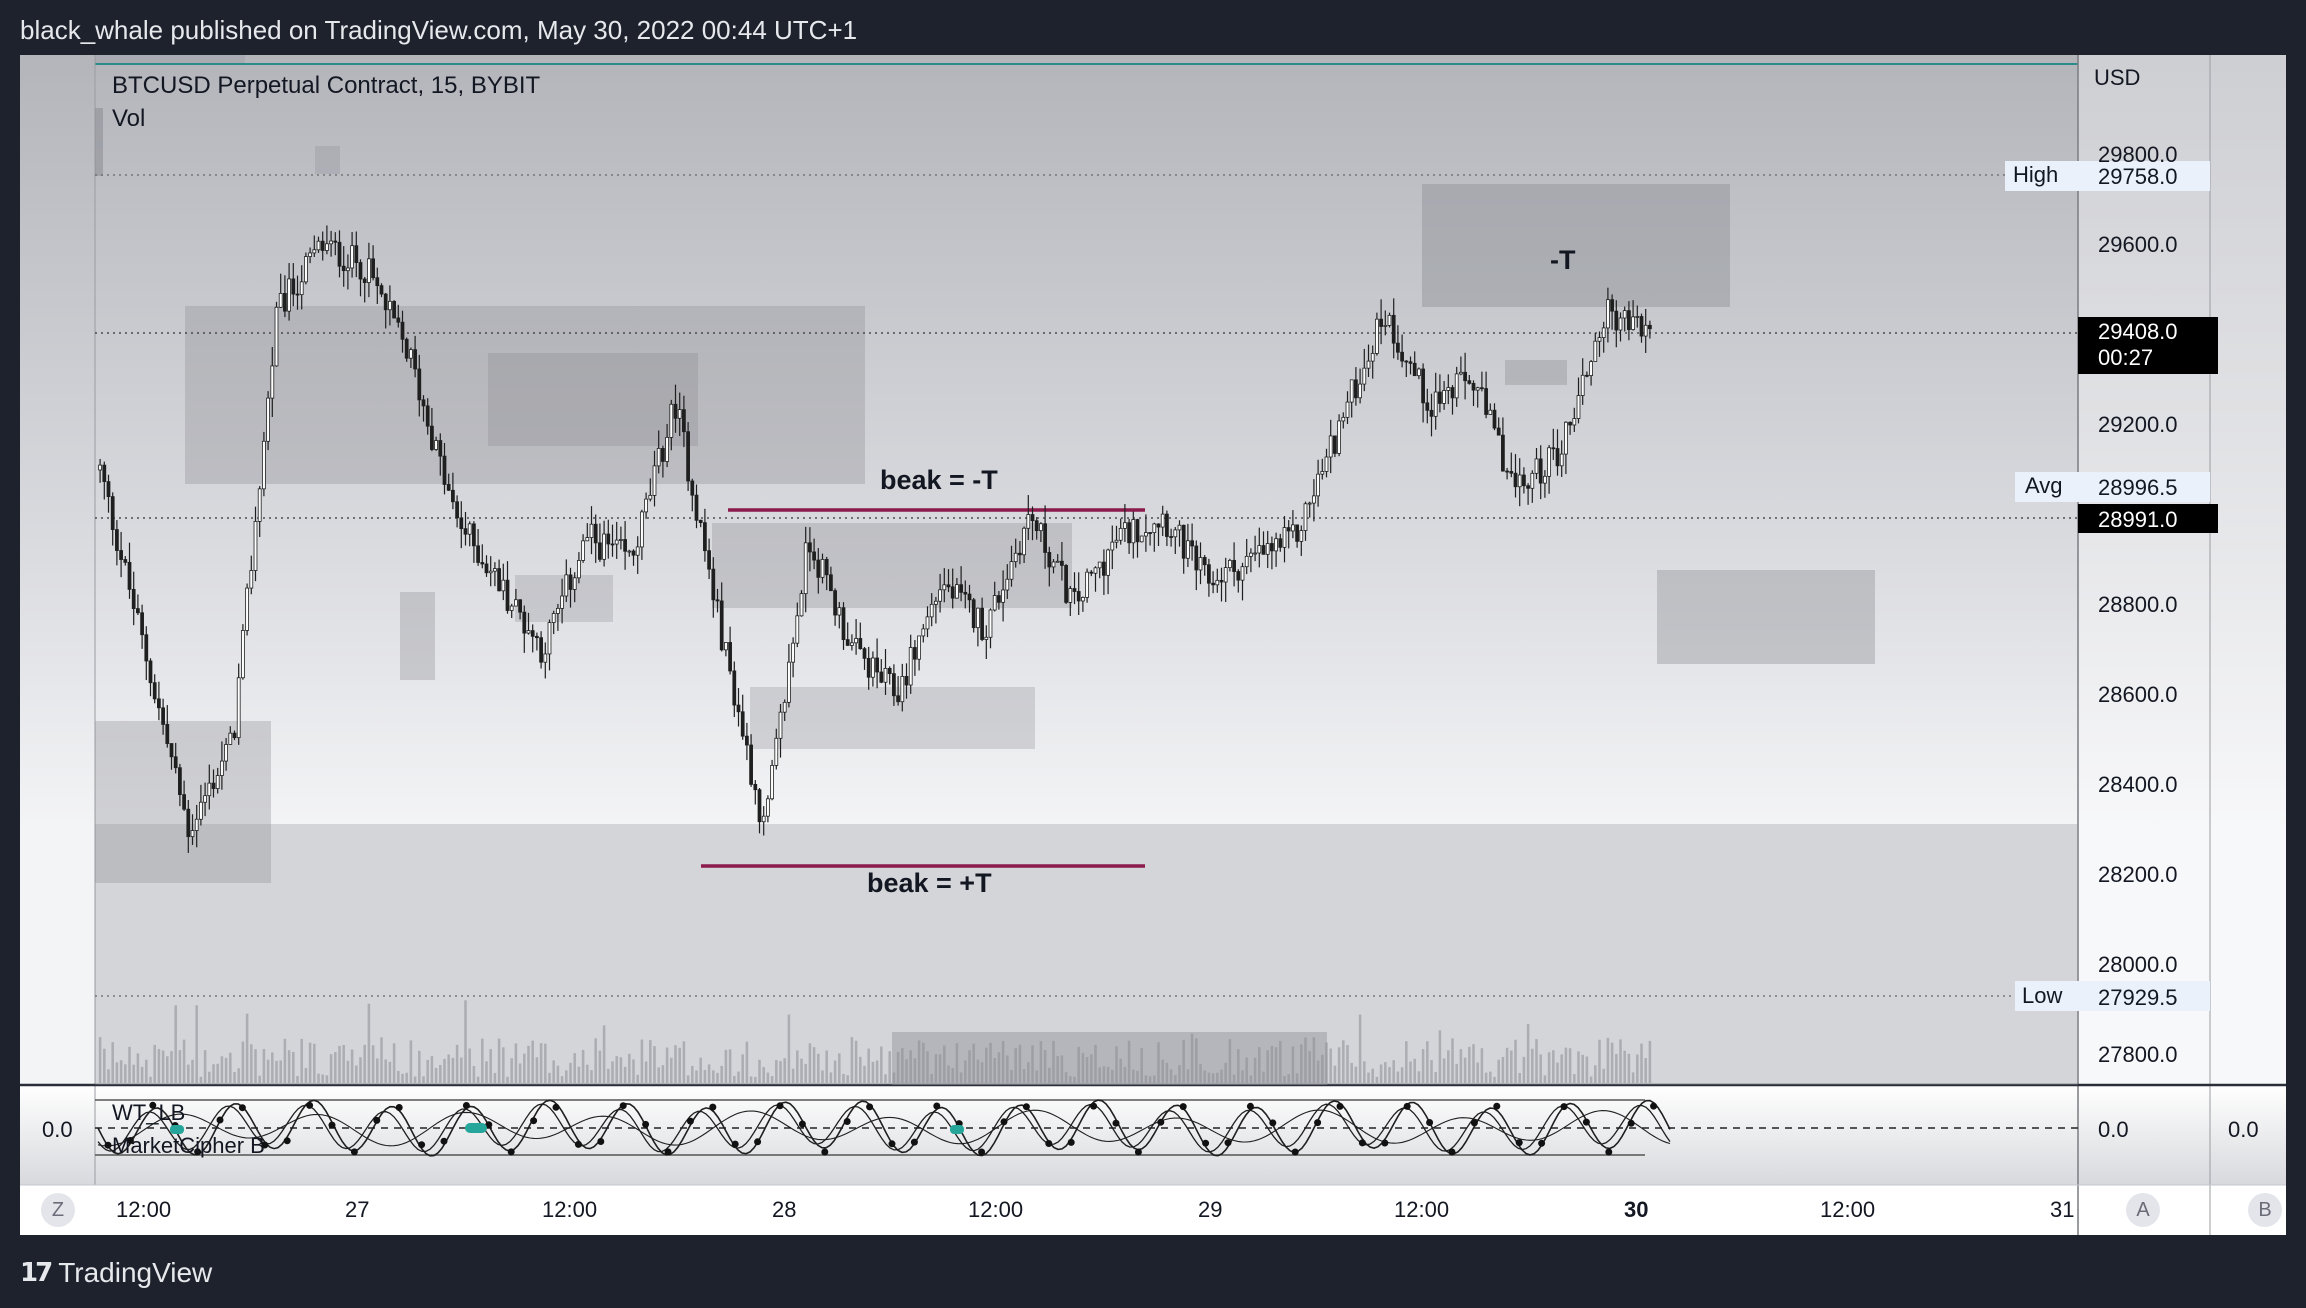 The width and height of the screenshot is (2306, 1308). Describe the element at coordinates (58, 1210) in the screenshot. I see `zoom-reset-button: Z` at that location.